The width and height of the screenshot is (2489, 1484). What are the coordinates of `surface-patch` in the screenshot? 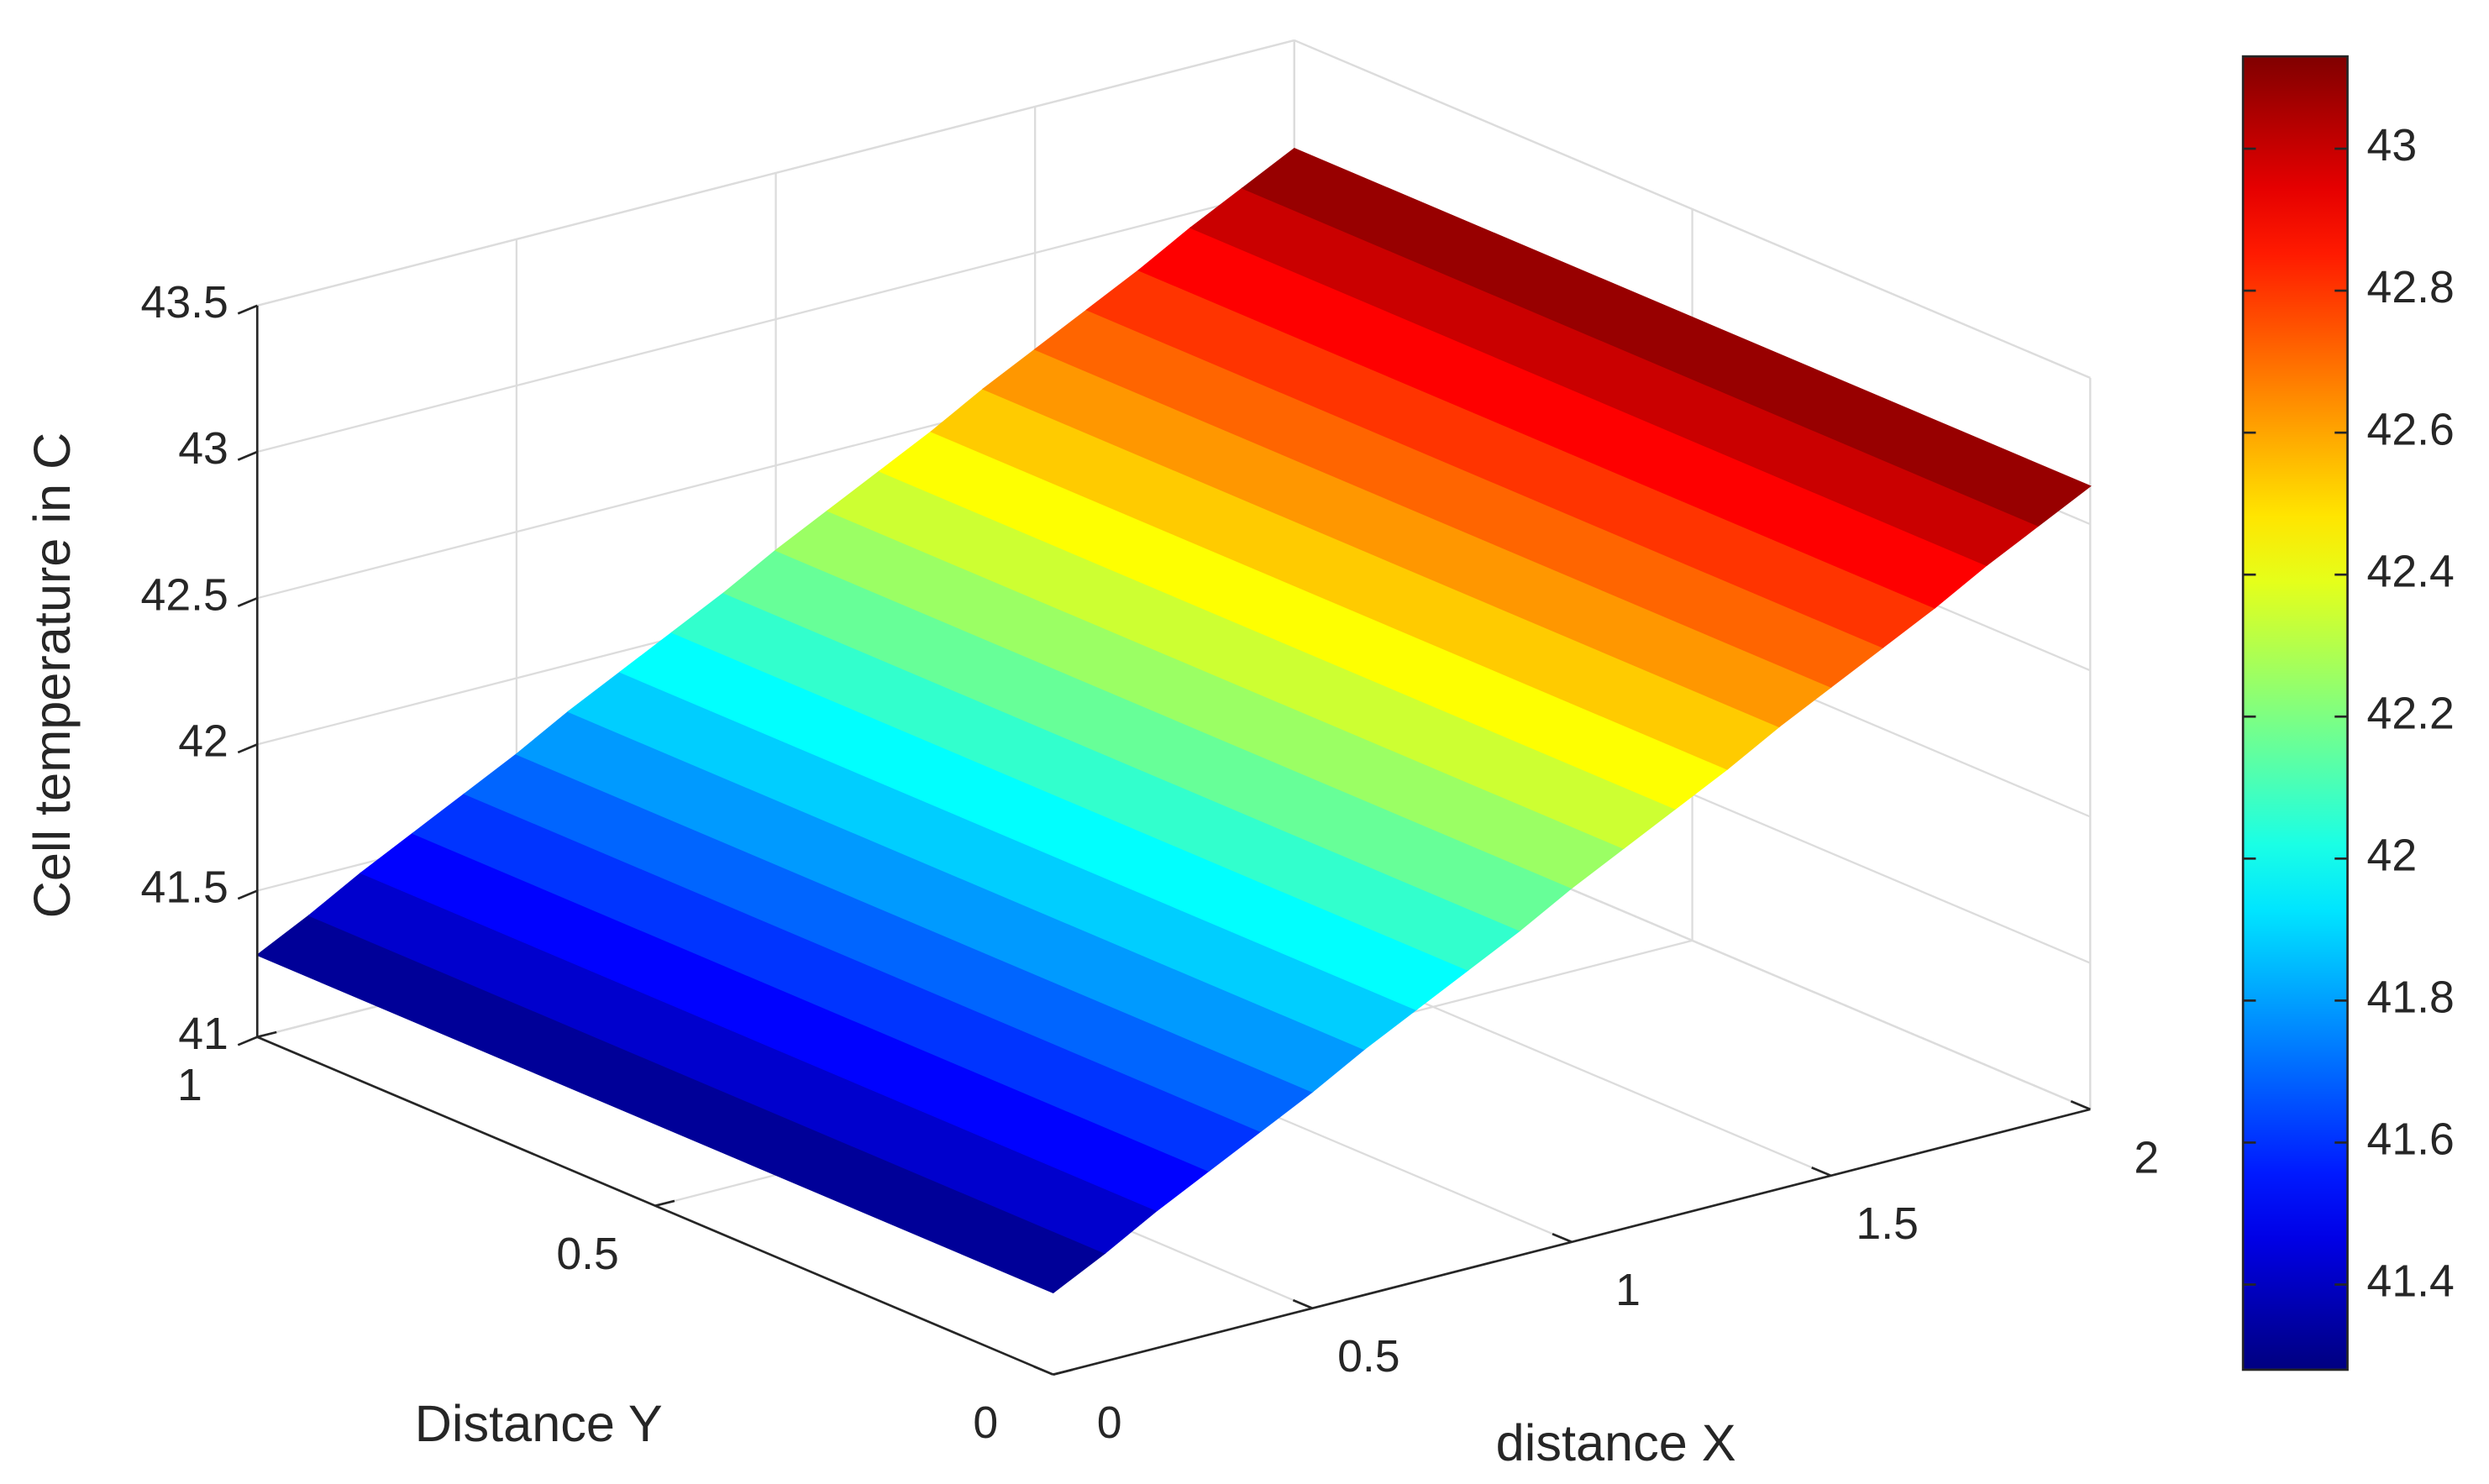 It's located at (1666, 337).